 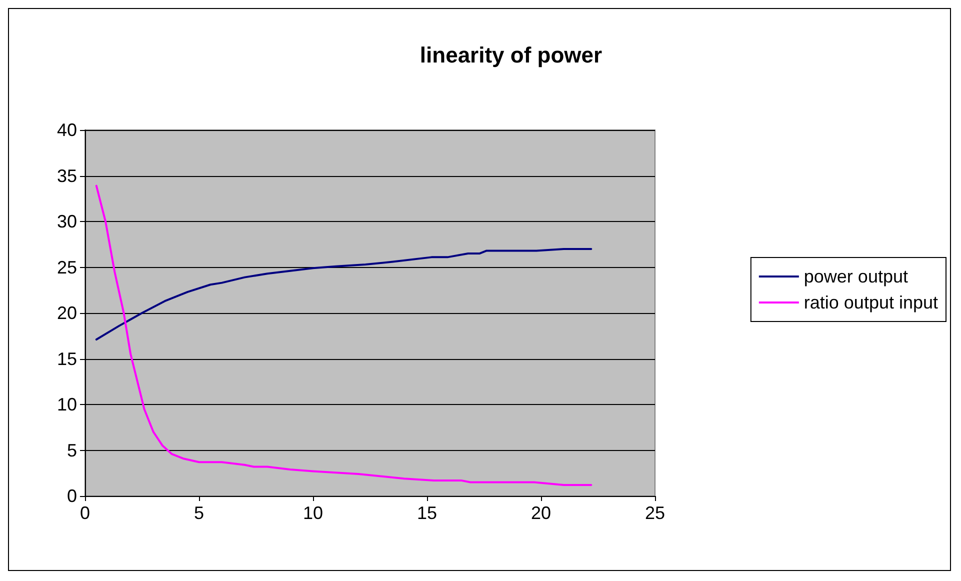 I want to click on x-tick-label: 25, so click(x=655, y=513).